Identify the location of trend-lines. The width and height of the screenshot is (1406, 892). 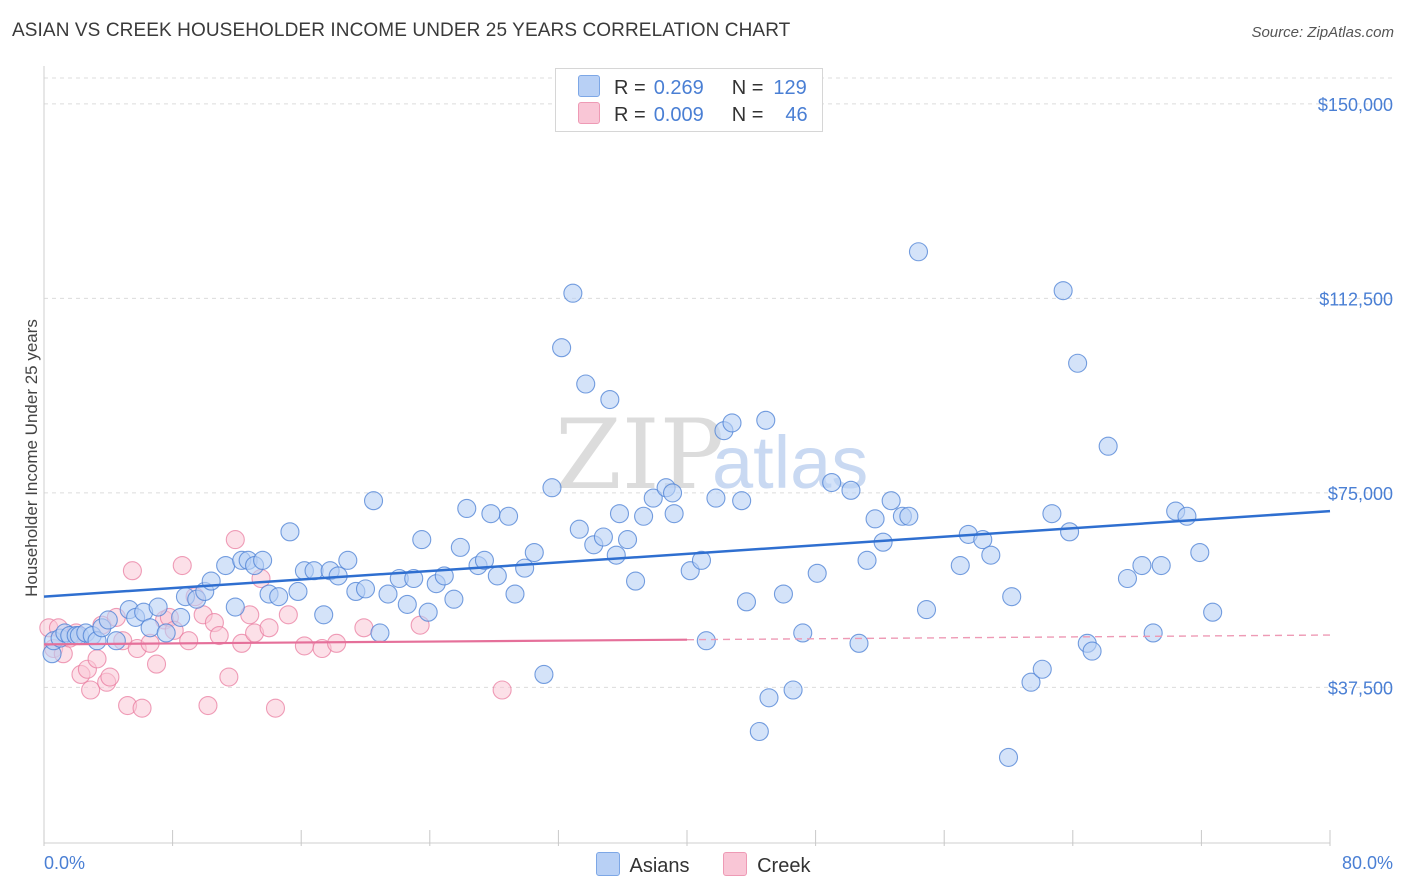
(687, 577).